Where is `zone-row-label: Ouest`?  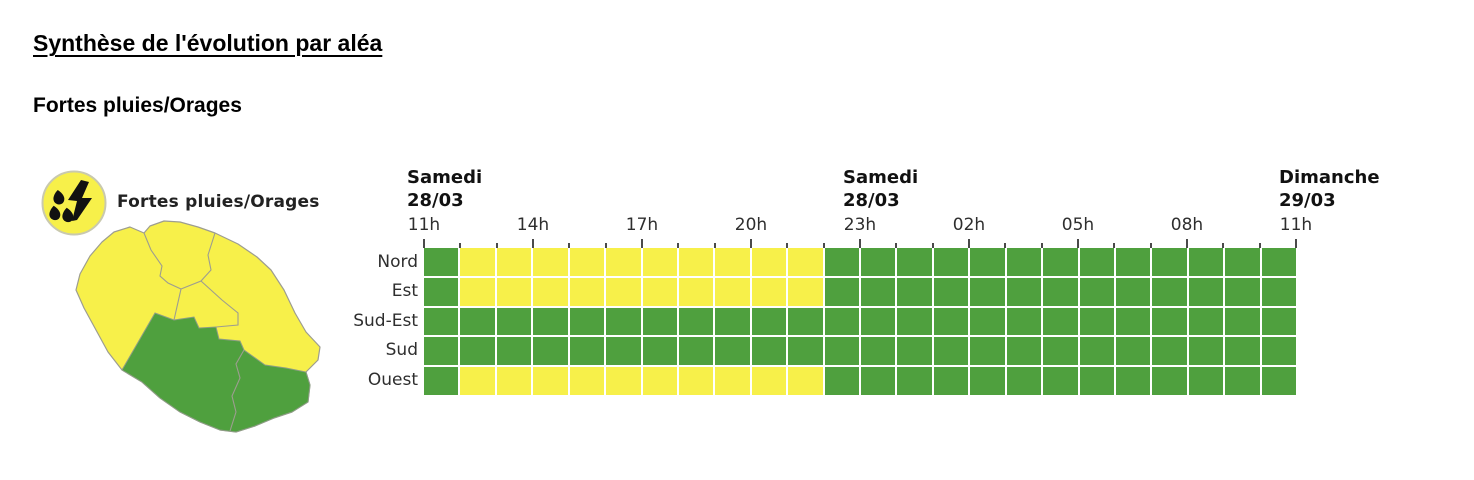
zone-row-label: Ouest is located at coordinates (392, 379).